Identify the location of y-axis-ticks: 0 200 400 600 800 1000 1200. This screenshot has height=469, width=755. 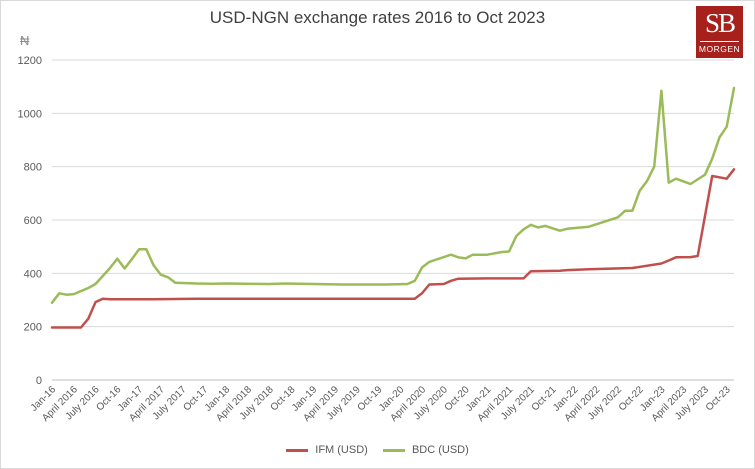
(30, 221).